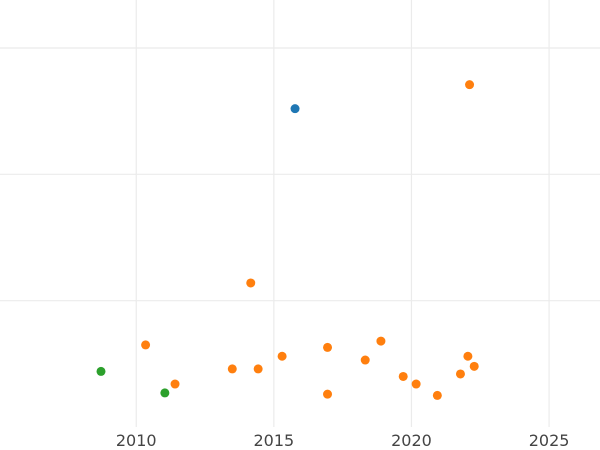 Image resolution: width=600 pixels, height=450 pixels. What do you see at coordinates (411, 440) in the screenshot?
I see `x-tick-label: 2020` at bounding box center [411, 440].